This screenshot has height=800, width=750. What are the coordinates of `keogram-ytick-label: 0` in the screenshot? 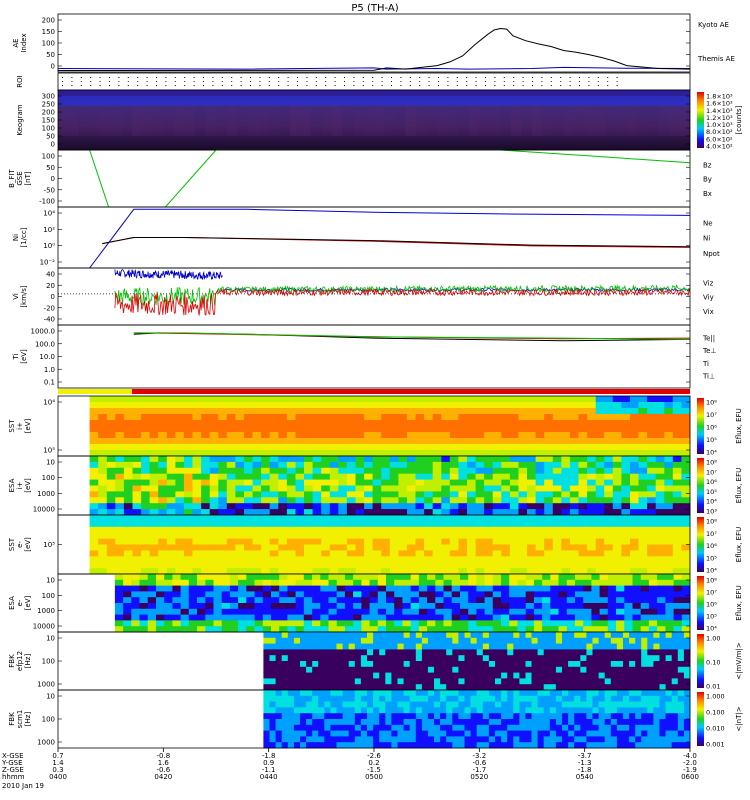 It's located at (53, 145).